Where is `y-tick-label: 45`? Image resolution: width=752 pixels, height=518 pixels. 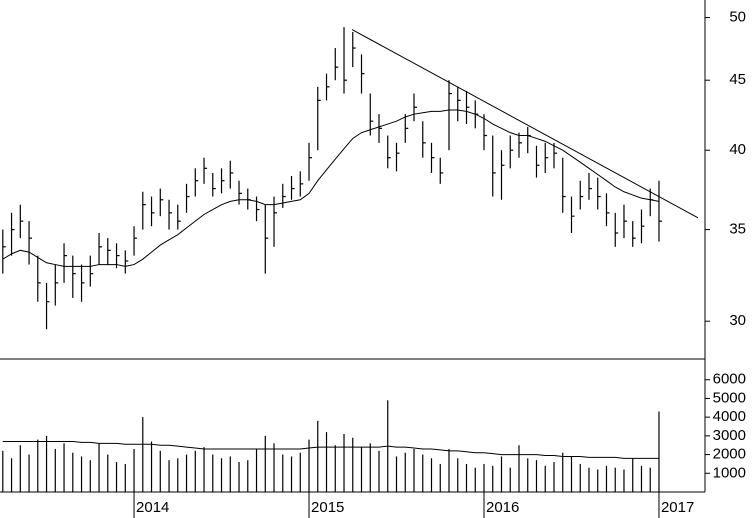
y-tick-label: 45 is located at coordinates (737, 79).